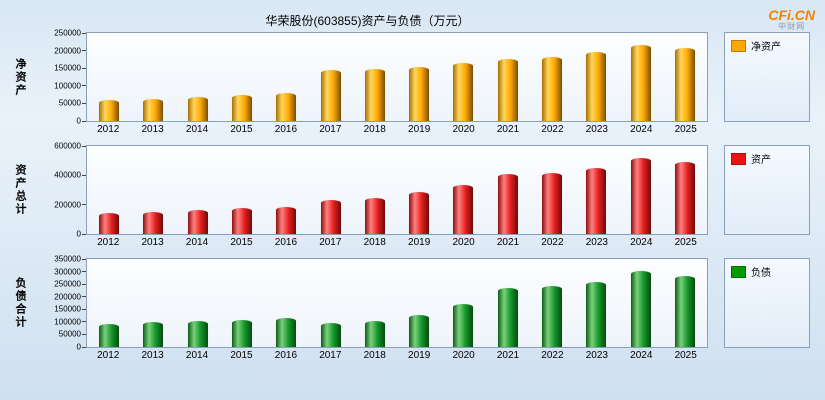  What do you see at coordinates (67, 146) in the screenshot?
I see `y-tick-label: 600000` at bounding box center [67, 146].